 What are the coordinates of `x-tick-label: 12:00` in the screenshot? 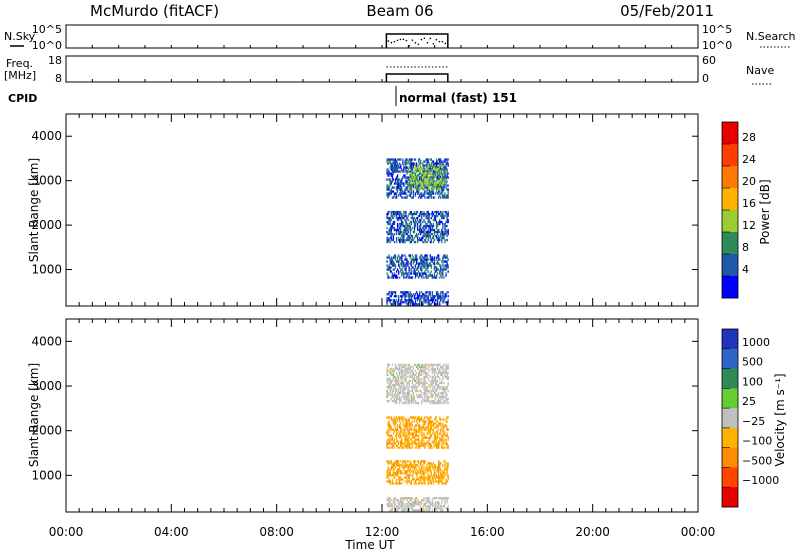 It's located at (382, 532).